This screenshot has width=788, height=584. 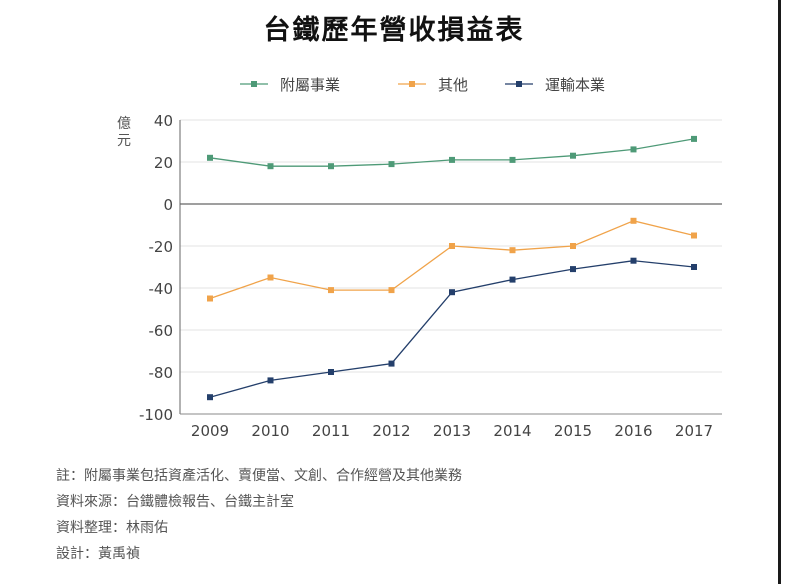 What do you see at coordinates (512, 431) in the screenshot?
I see `x-tick-label: 2014` at bounding box center [512, 431].